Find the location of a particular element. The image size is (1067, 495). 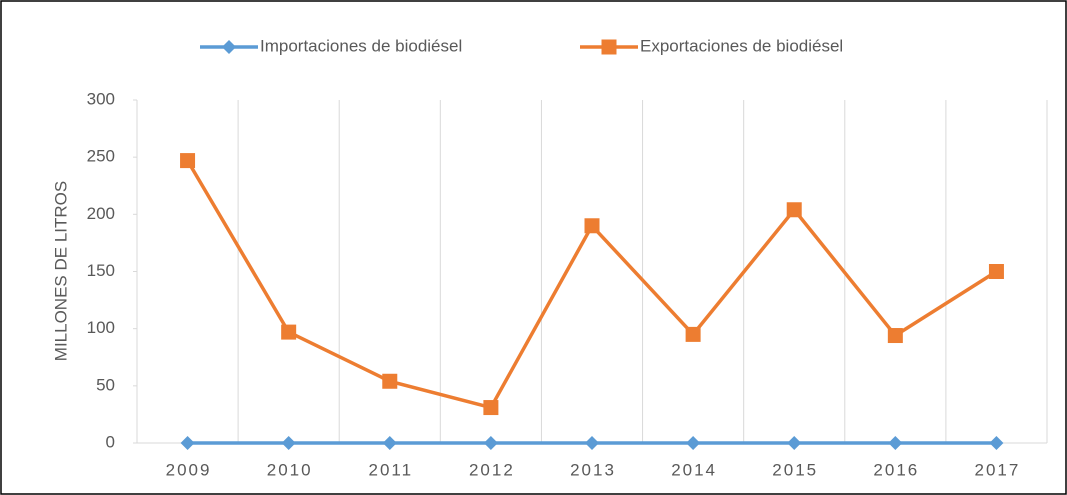

y-tick-label: 250 is located at coordinates (101, 156).